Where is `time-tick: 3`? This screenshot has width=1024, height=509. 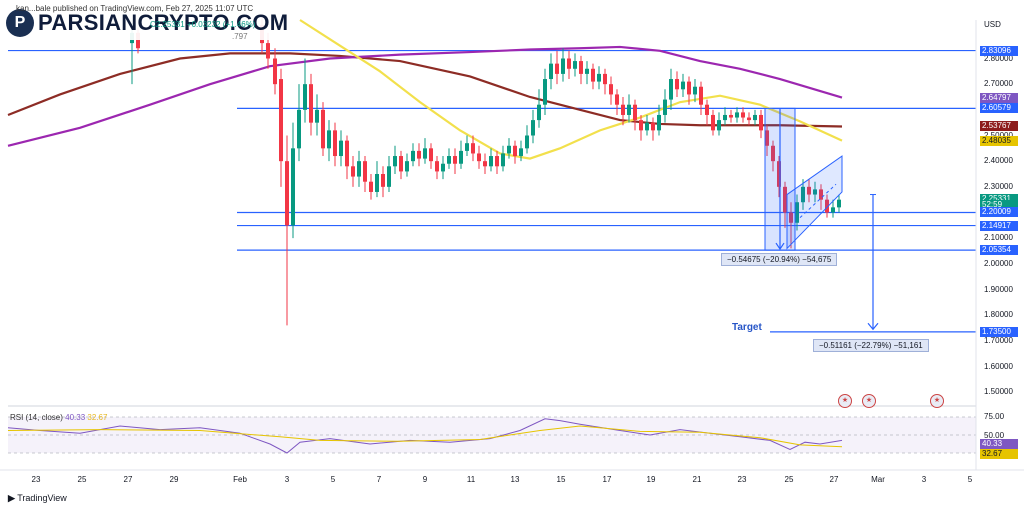
time-tick: 3 is located at coordinates (287, 479).